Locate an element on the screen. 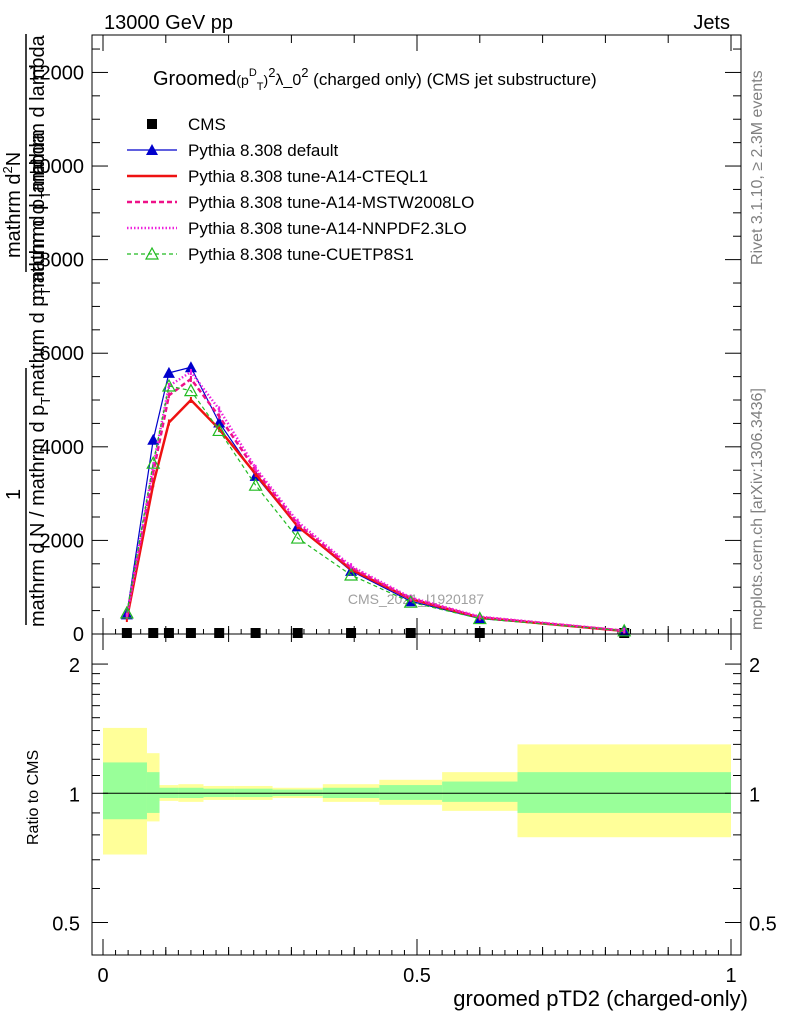 The height and width of the screenshot is (1024, 786). y-tick-label: 12000 is located at coordinates (56, 73).